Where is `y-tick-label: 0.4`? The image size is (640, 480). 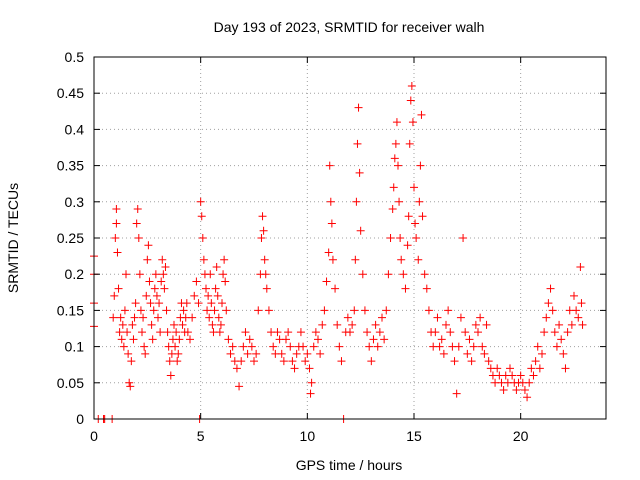 y-tick-label: 0.4 is located at coordinates (75, 129).